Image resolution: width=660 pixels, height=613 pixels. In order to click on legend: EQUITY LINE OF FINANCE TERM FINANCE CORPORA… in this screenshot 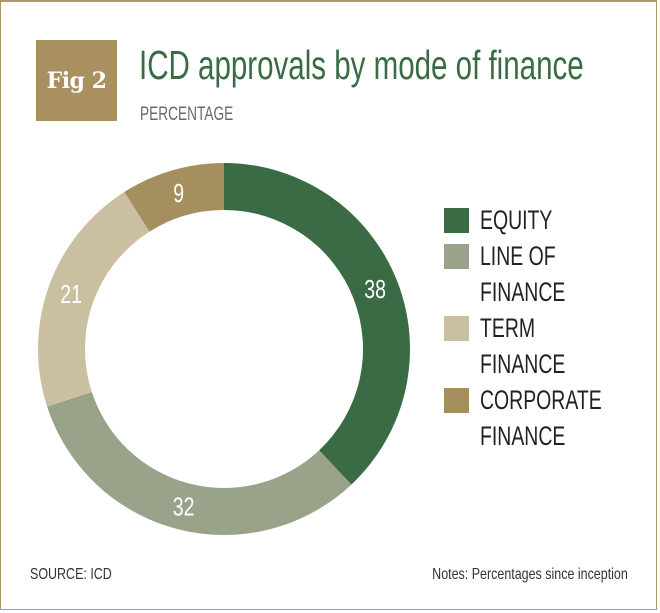, I will do `click(552, 328)`.